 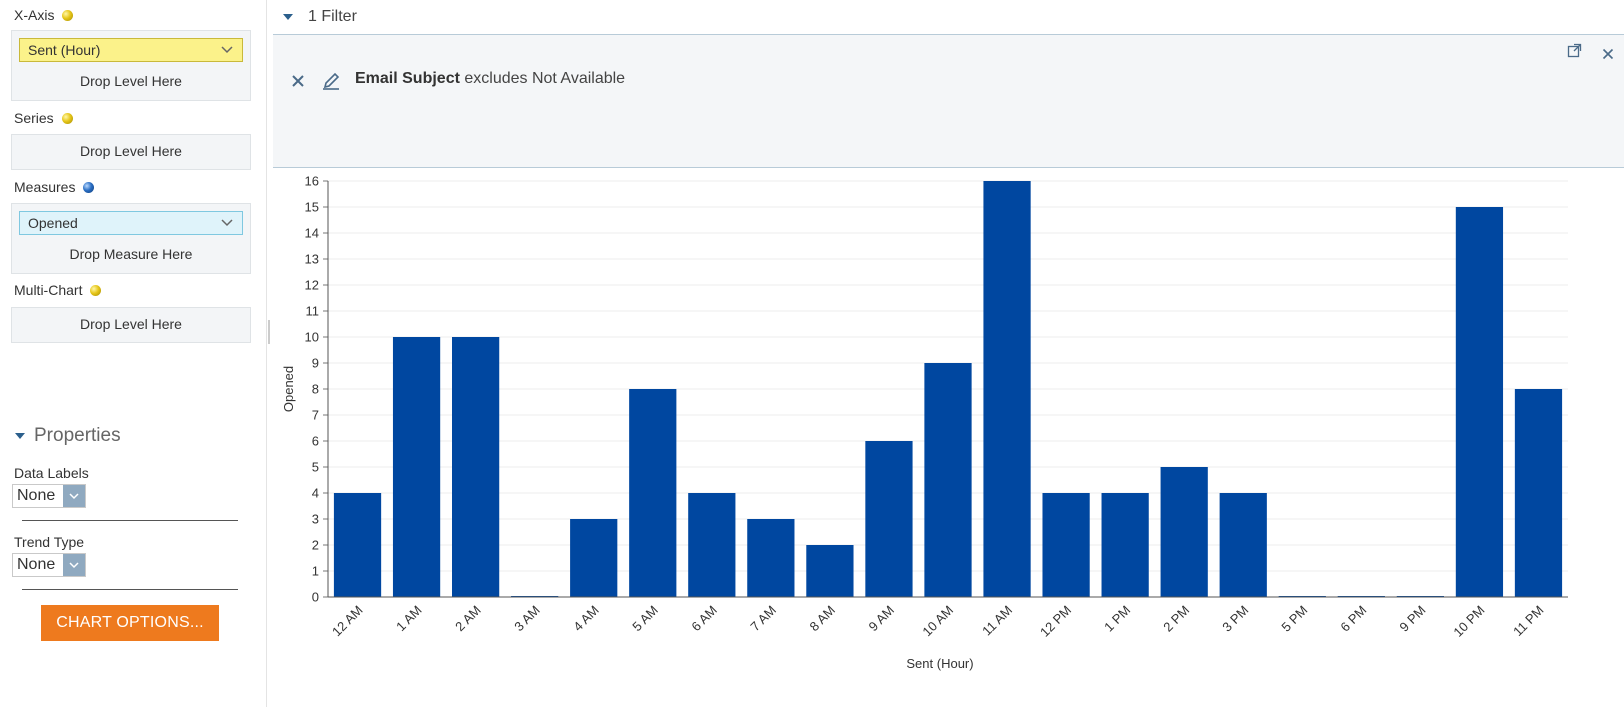 What do you see at coordinates (939, 663) in the screenshot?
I see `x-axis-title: Sent (Hour)` at bounding box center [939, 663].